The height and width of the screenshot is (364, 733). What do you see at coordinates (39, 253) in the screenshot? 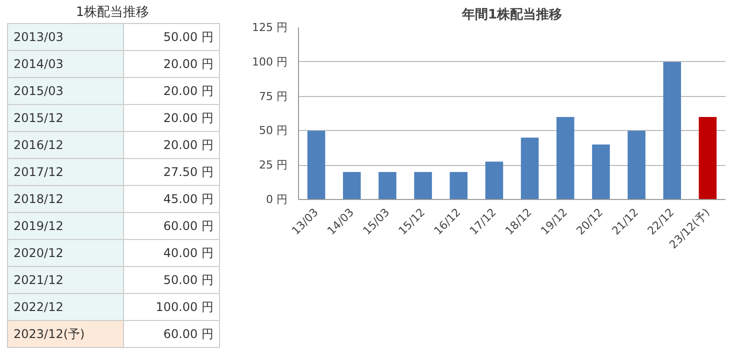
I see `category-label: 2020/12` at bounding box center [39, 253].